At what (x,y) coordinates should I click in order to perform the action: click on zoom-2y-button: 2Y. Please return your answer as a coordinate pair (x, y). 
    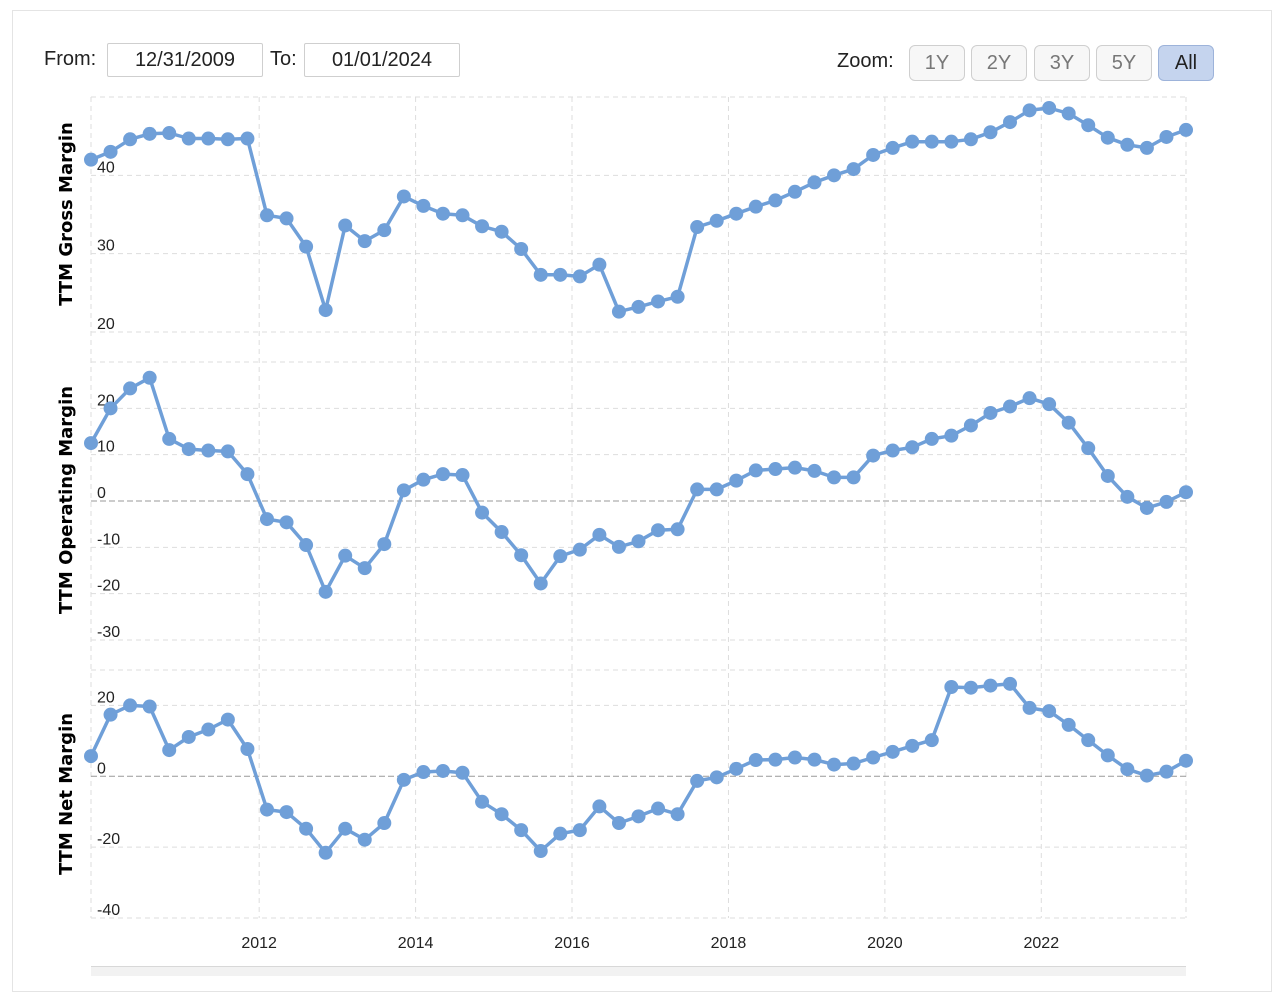
    Looking at the image, I should click on (999, 63).